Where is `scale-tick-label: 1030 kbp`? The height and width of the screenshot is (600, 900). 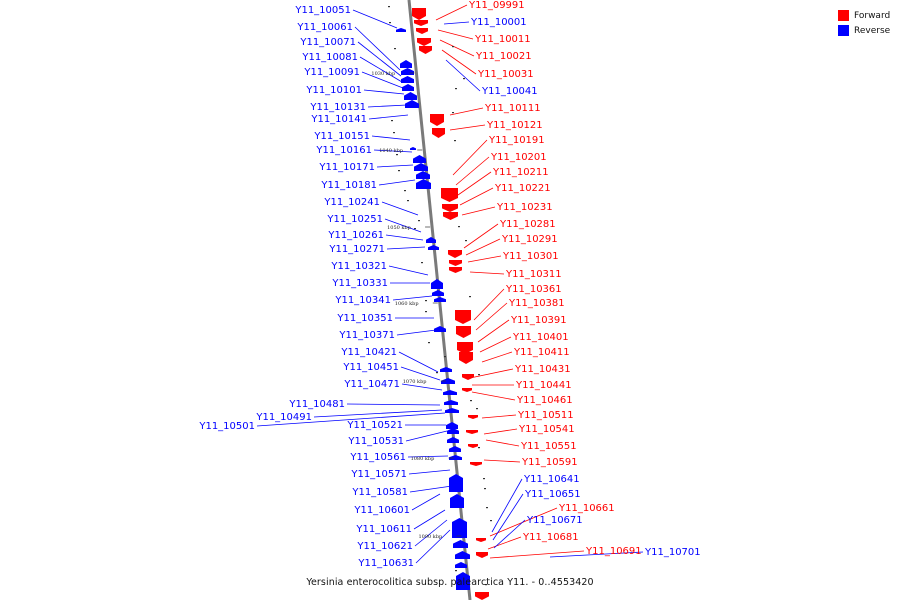
scale-tick-label: 1030 kbp is located at coordinates (383, 74).